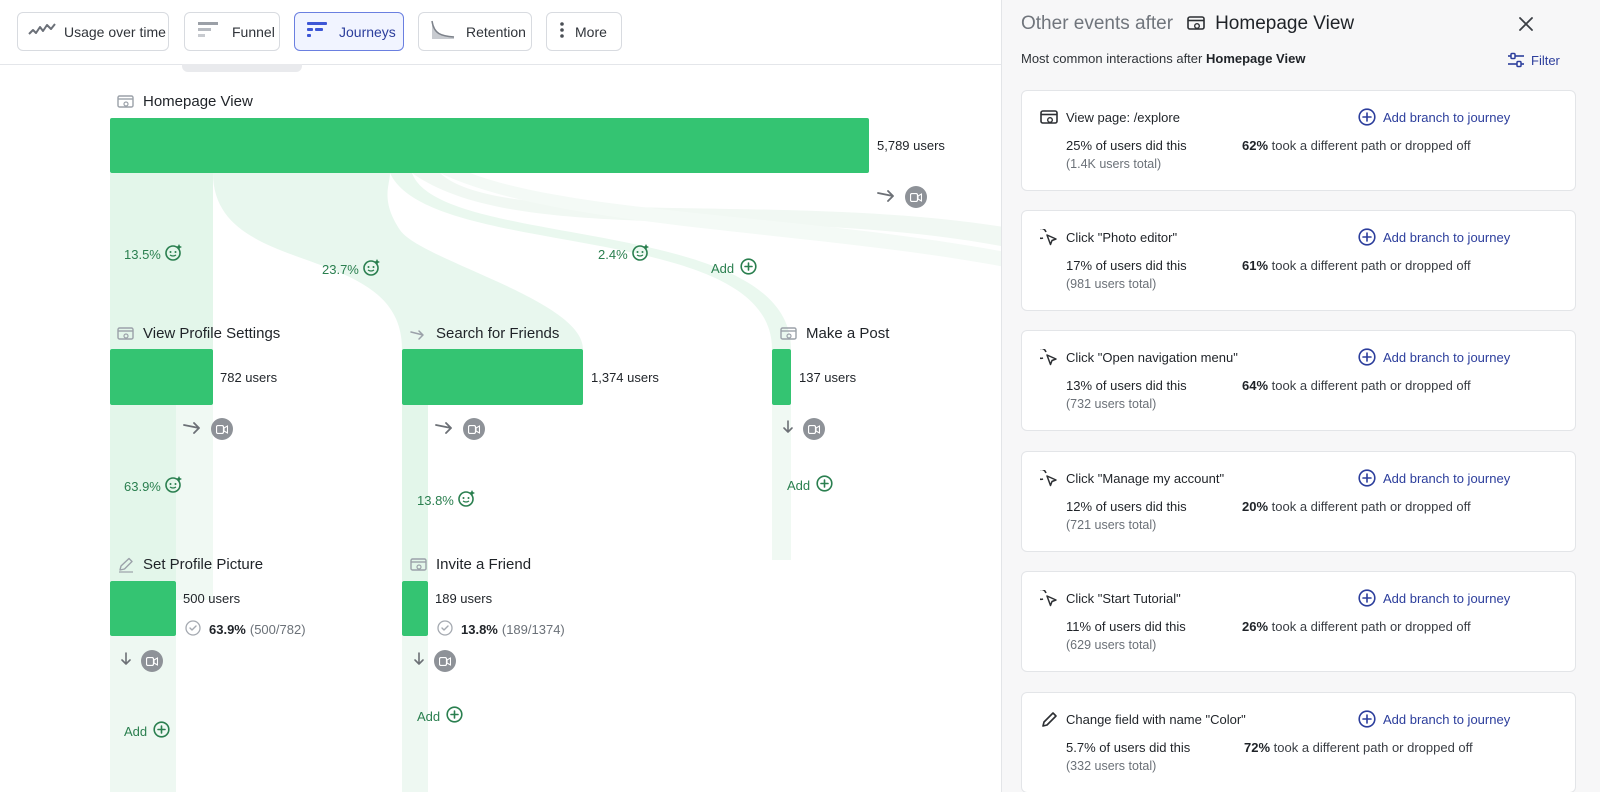 This screenshot has height=792, width=1600. I want to click on filter-button: Filter, so click(1533, 60).